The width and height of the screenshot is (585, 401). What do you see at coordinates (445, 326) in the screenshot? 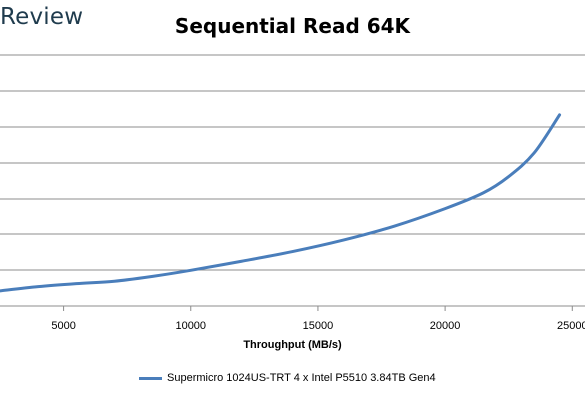
I see `x-tick-label-3: 20000` at bounding box center [445, 326].